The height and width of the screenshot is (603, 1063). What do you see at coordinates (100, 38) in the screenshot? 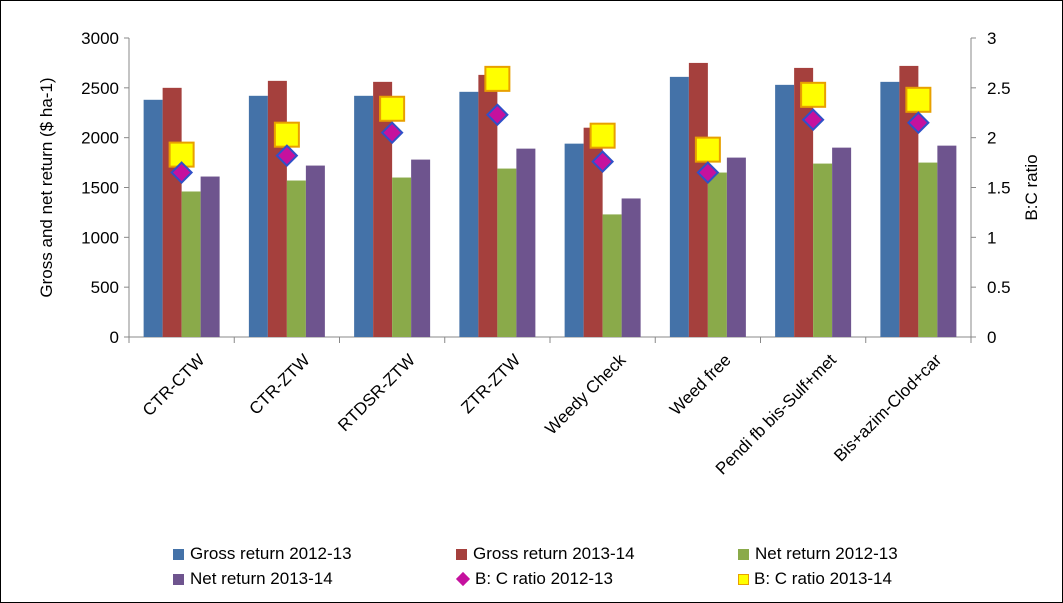
I see `y-tick-label: 3000` at bounding box center [100, 38].